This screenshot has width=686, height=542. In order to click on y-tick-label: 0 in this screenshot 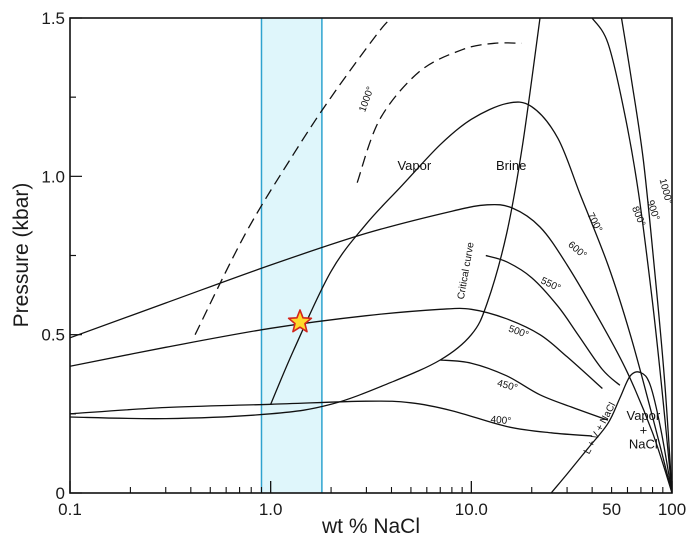, I will do `click(60, 493)`.